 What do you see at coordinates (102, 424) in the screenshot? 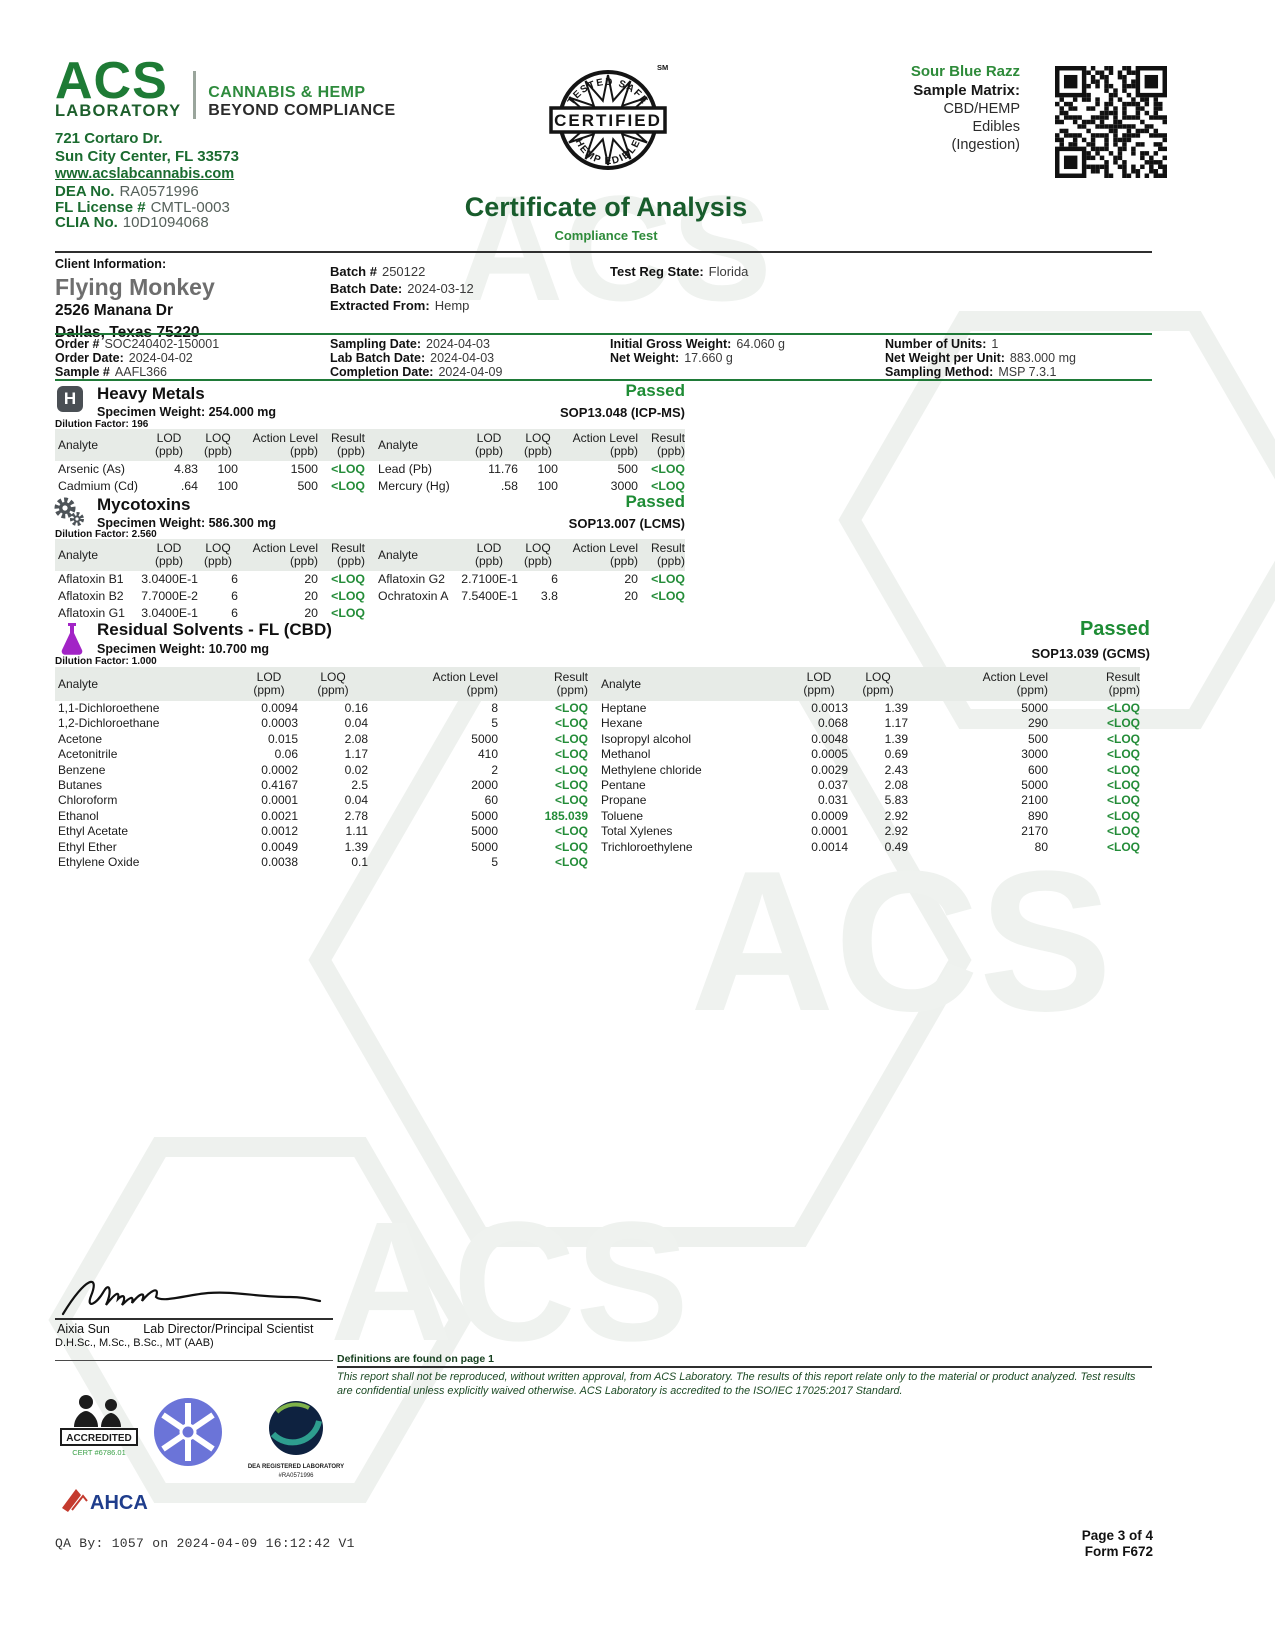
I see `heavy-metals-dilution: Dilution Factor: 196` at bounding box center [102, 424].